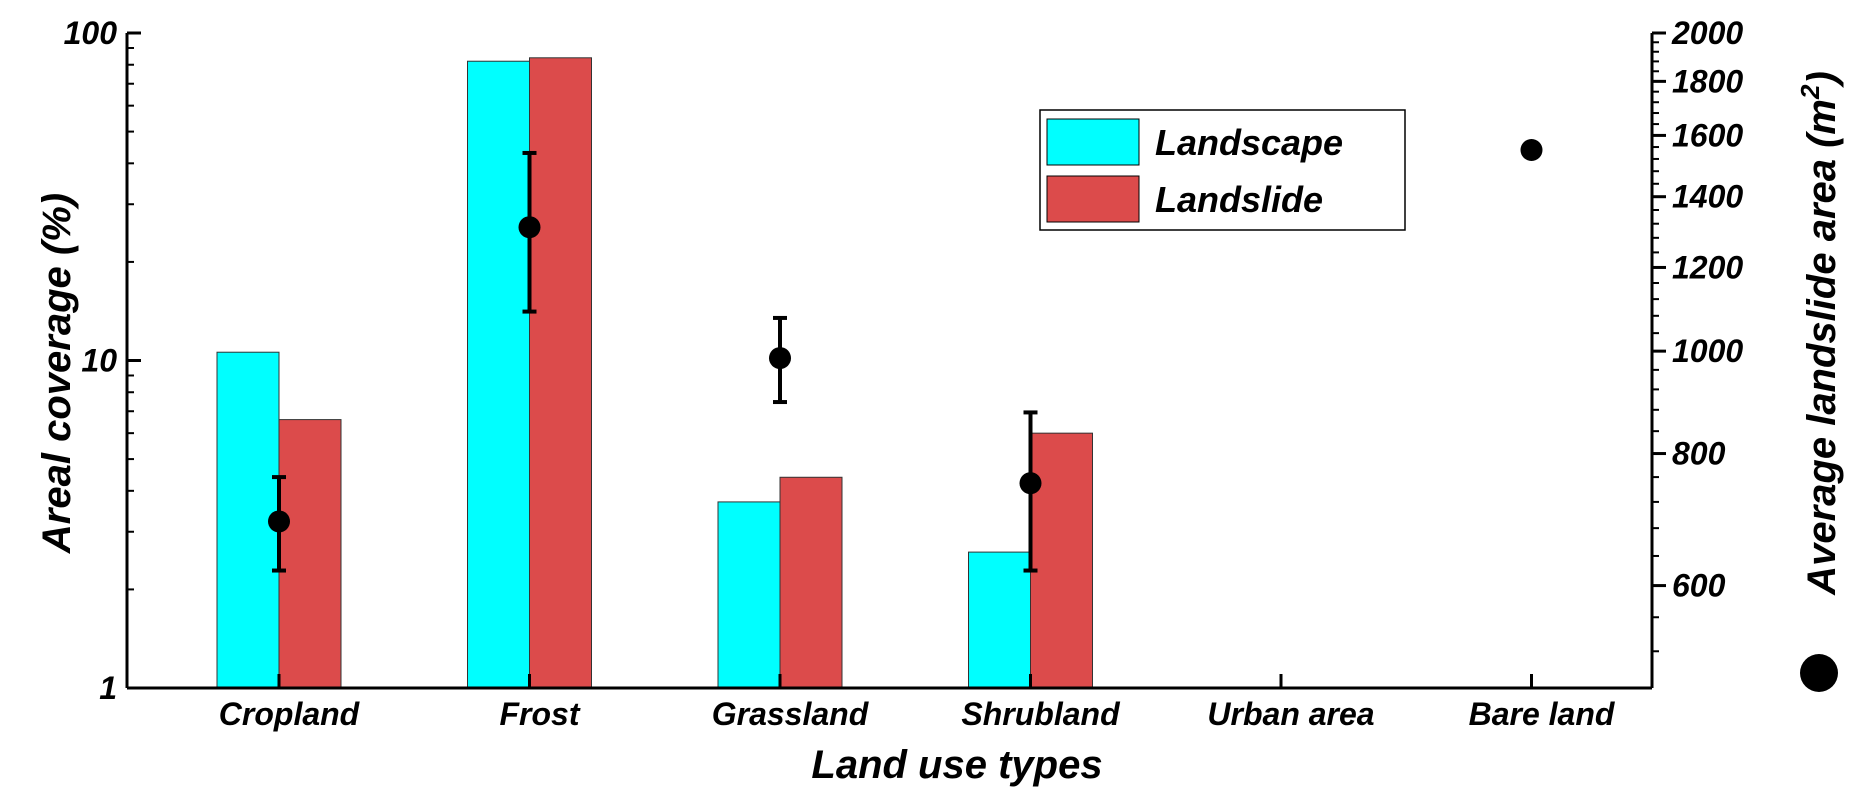  I want to click on y2-tick-label: 600, so click(1699, 586).